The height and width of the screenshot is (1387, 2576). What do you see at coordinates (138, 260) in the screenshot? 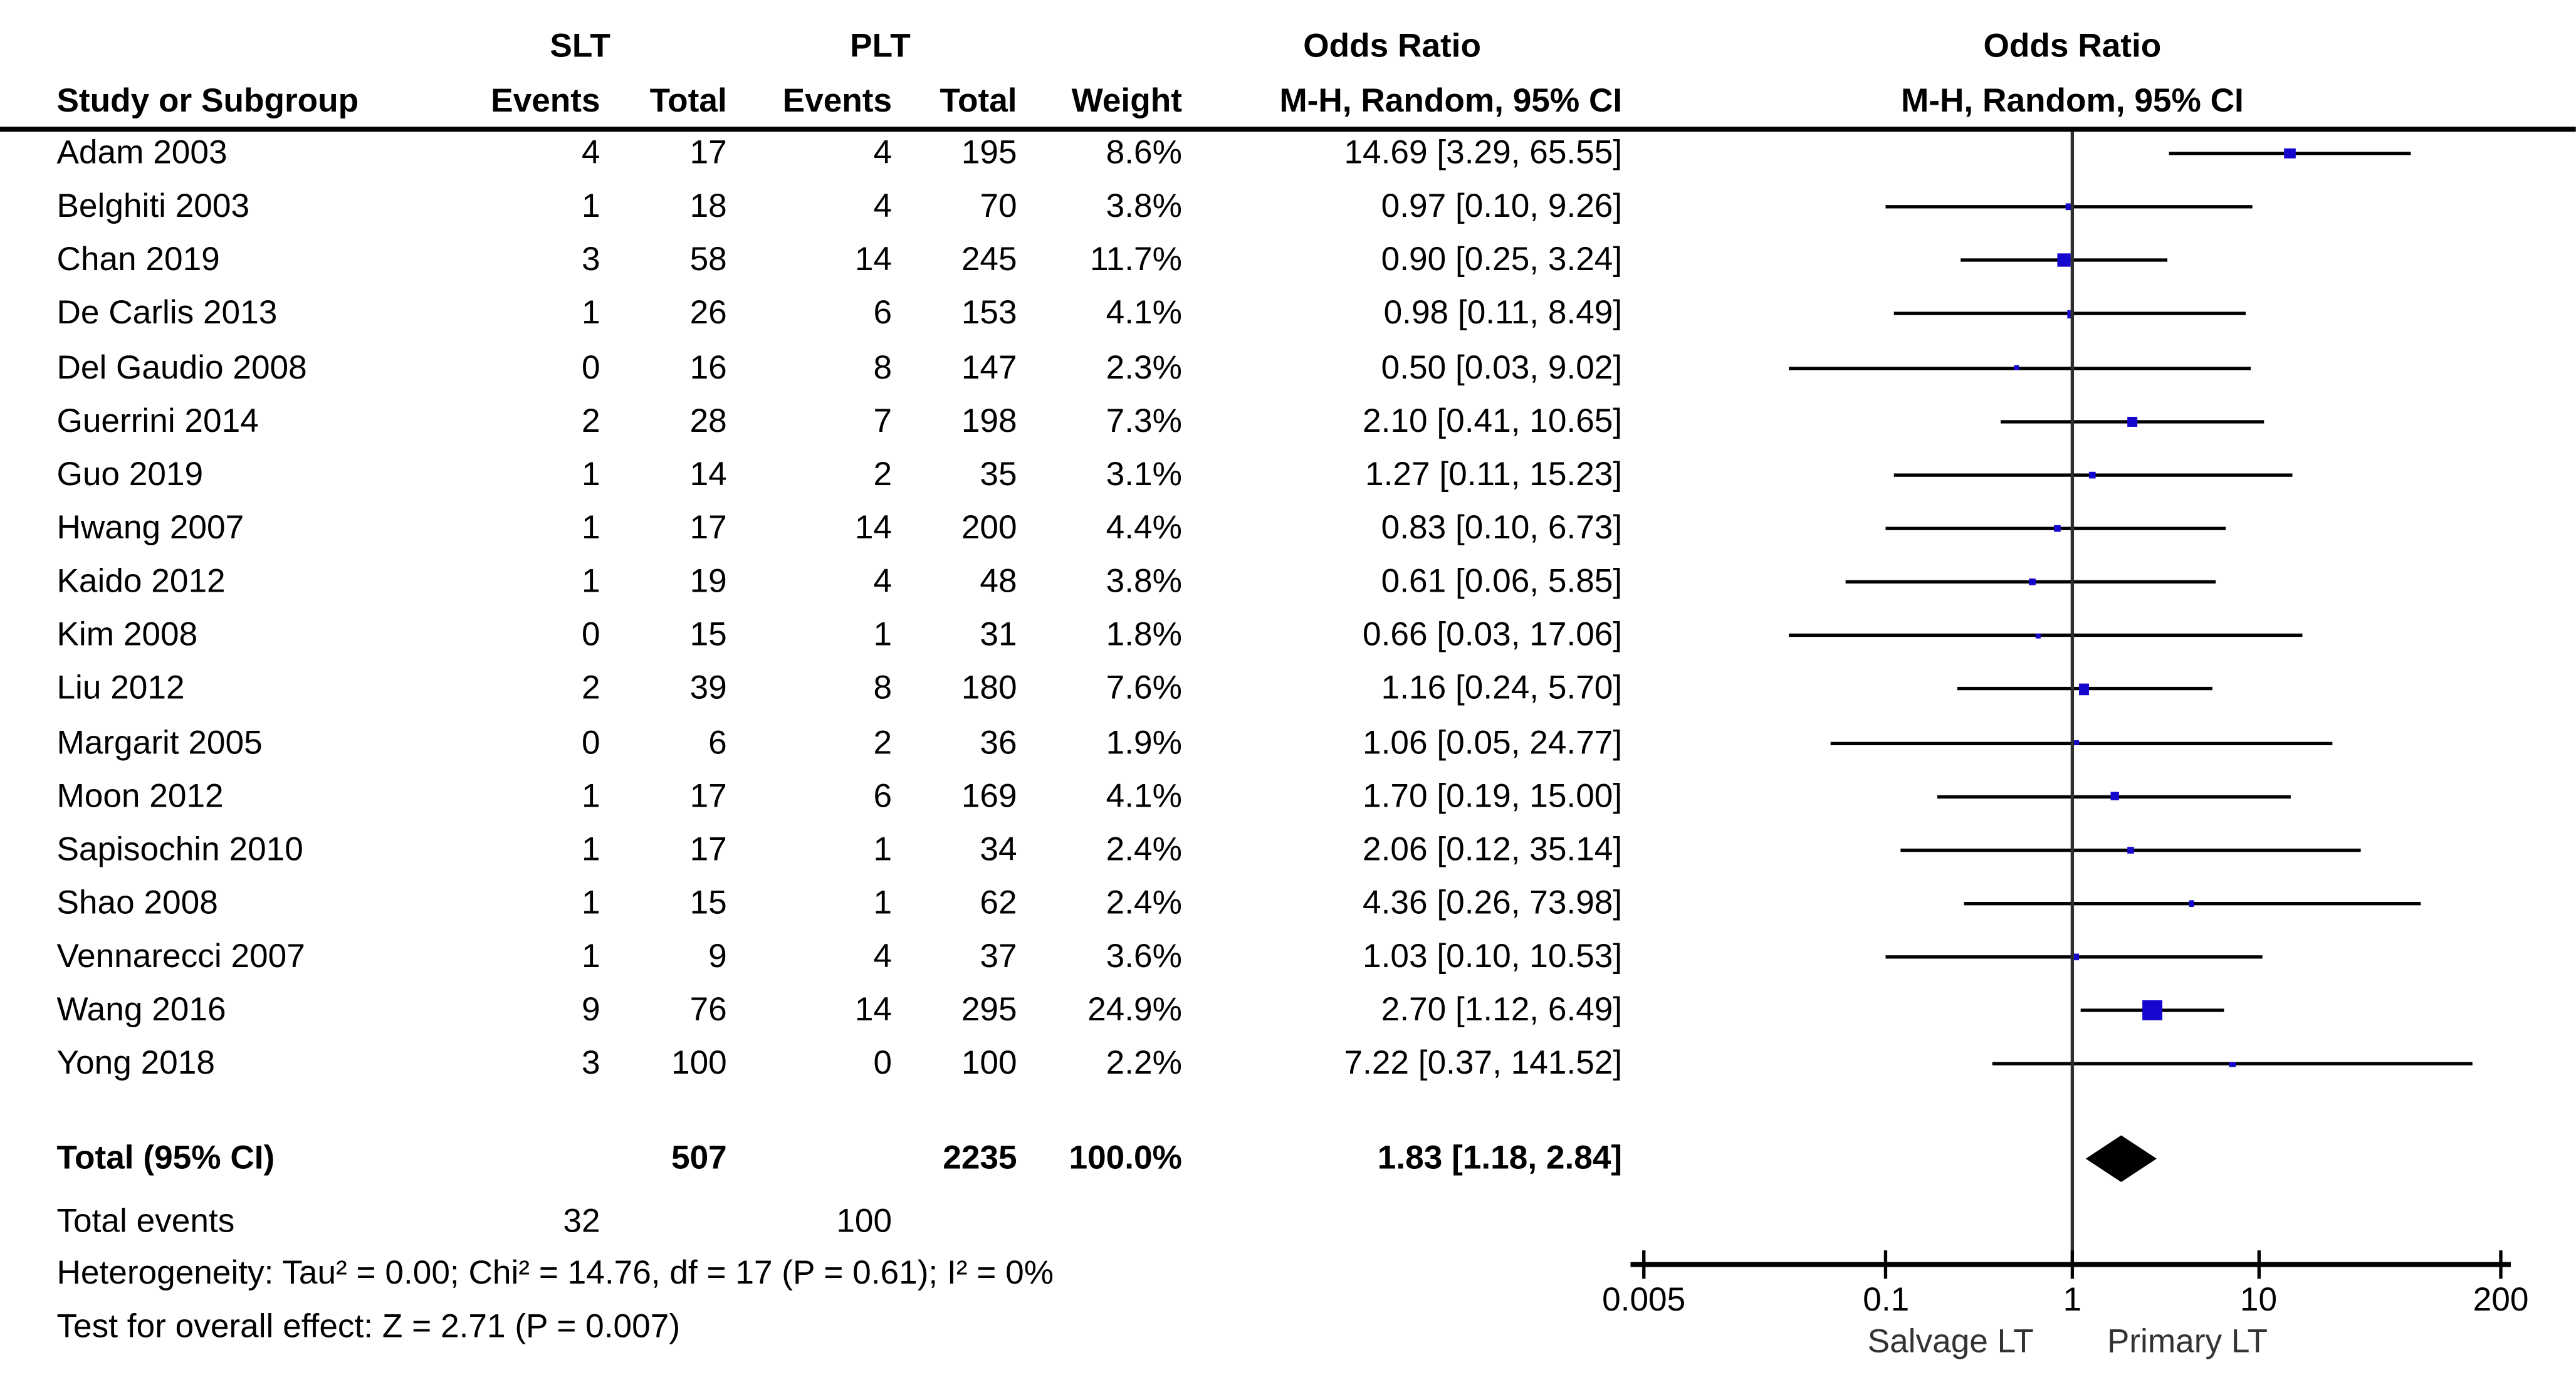
I see `study-name-cell: Chan 2019` at bounding box center [138, 260].